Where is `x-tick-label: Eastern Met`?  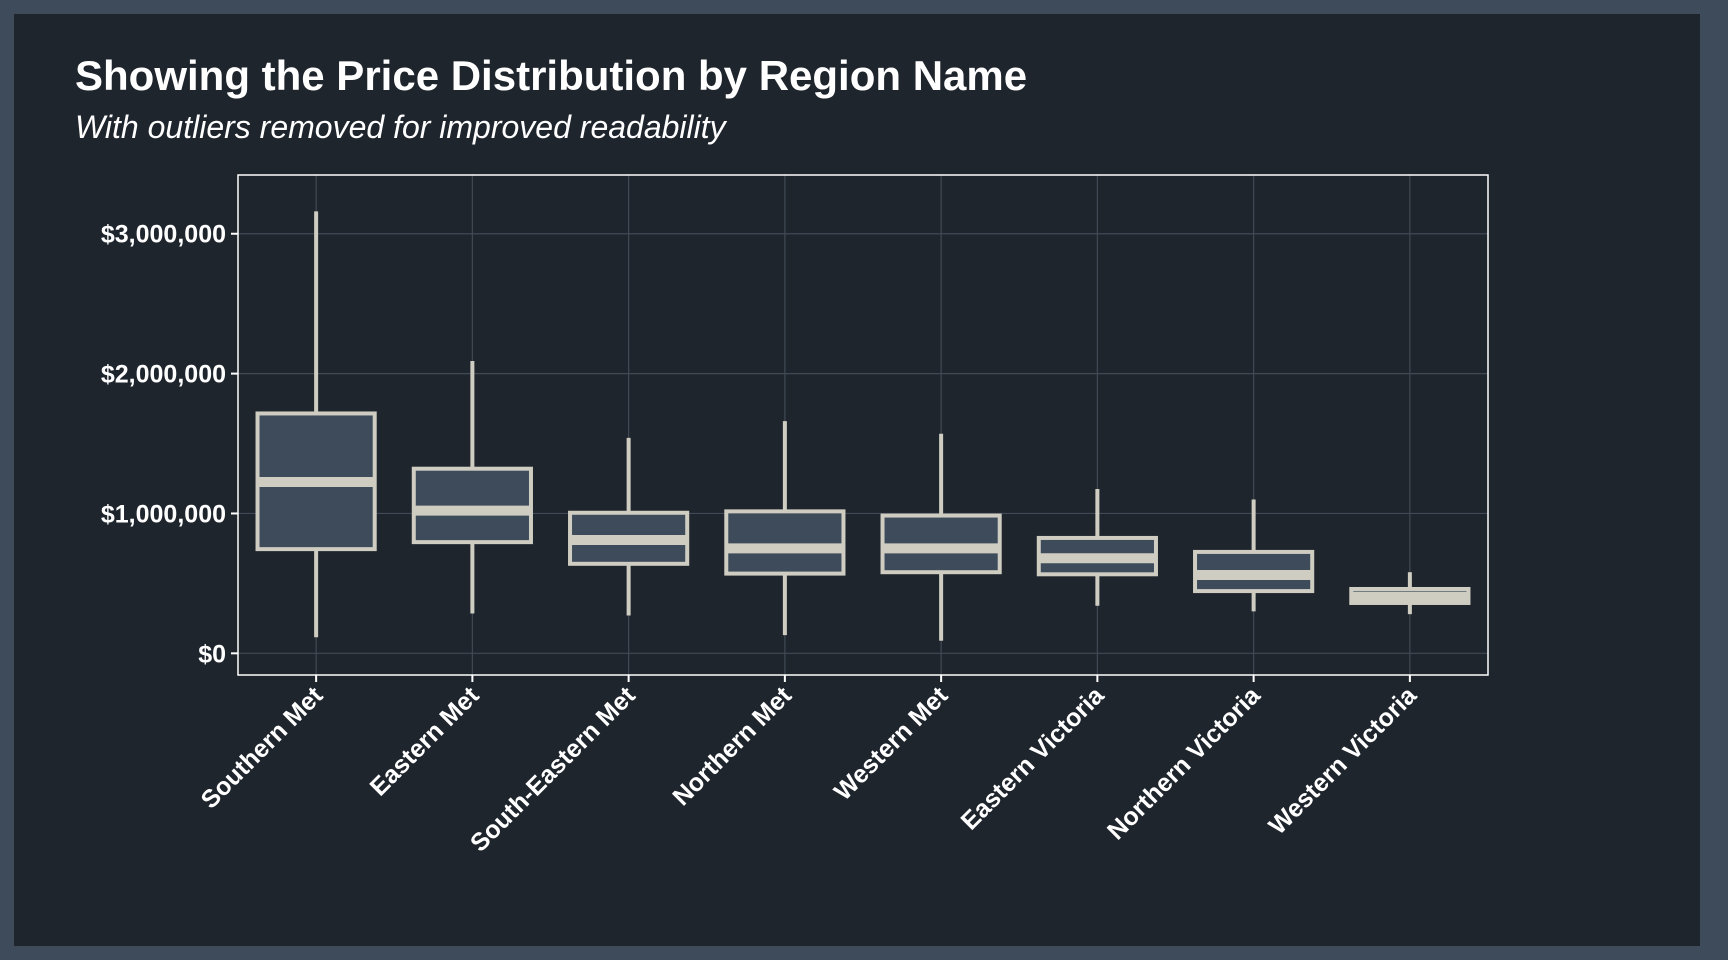 x-tick-label: Eastern Met is located at coordinates (425, 741).